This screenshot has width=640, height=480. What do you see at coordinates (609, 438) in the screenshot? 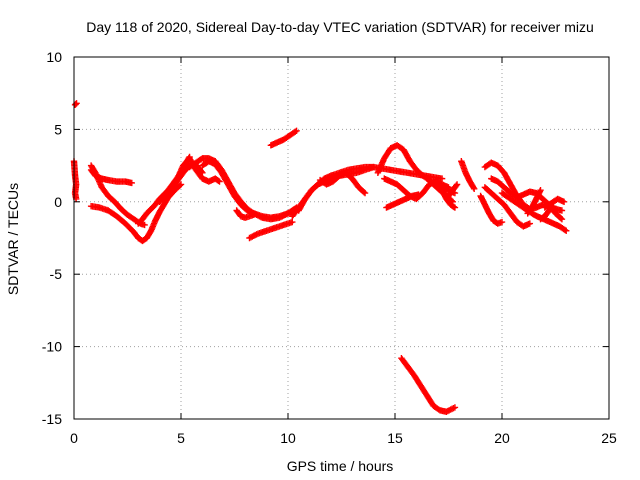
I see `x-tick-label: 25` at bounding box center [609, 438].